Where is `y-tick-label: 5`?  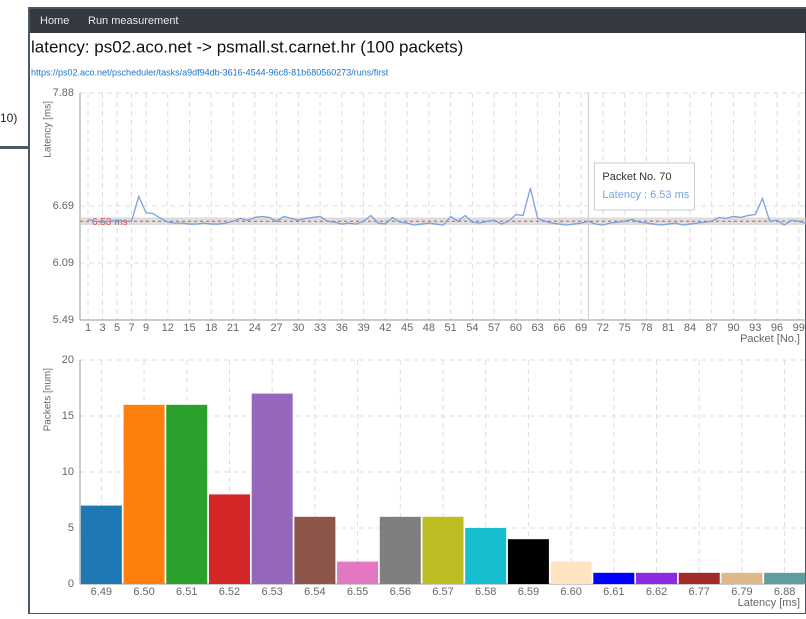
y-tick-label: 5 is located at coordinates (71, 528).